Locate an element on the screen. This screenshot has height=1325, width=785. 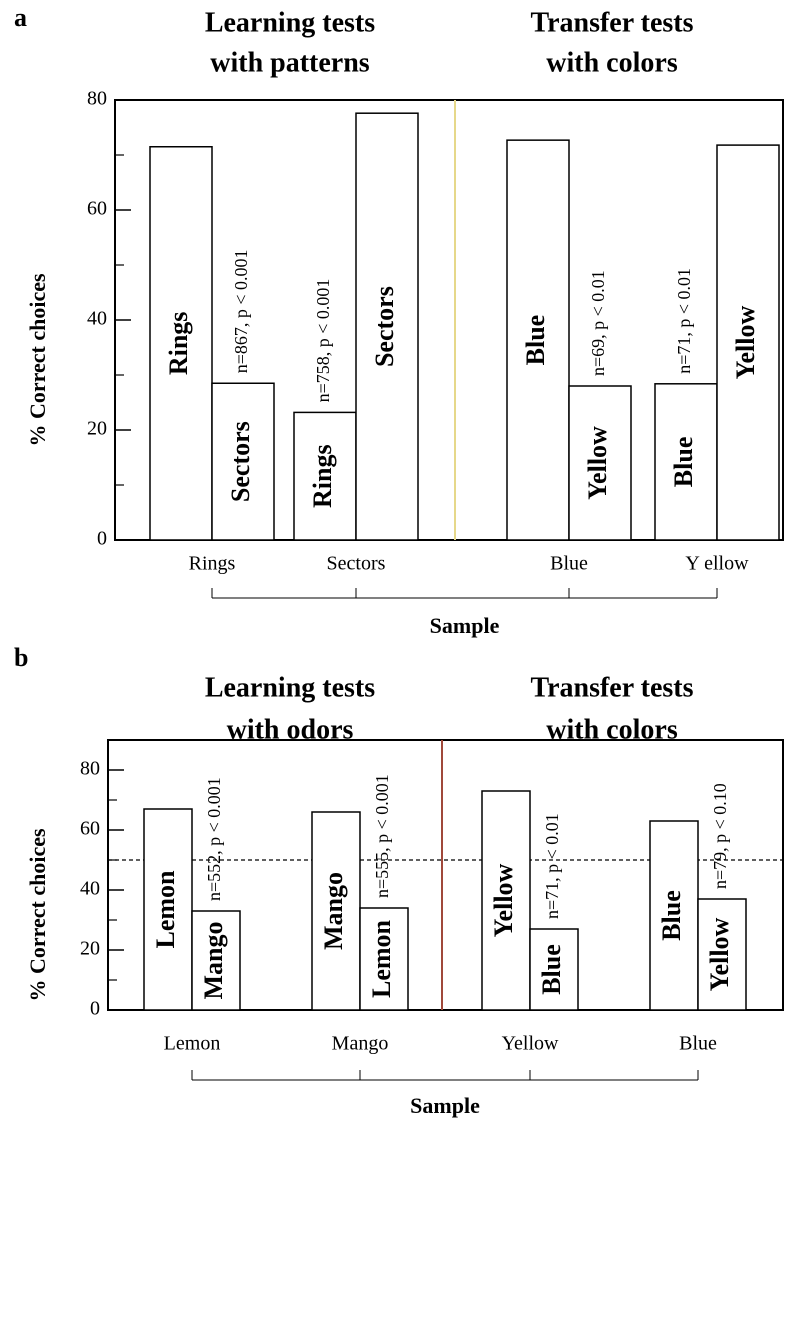
section-title: with patterns is located at coordinates (290, 62).